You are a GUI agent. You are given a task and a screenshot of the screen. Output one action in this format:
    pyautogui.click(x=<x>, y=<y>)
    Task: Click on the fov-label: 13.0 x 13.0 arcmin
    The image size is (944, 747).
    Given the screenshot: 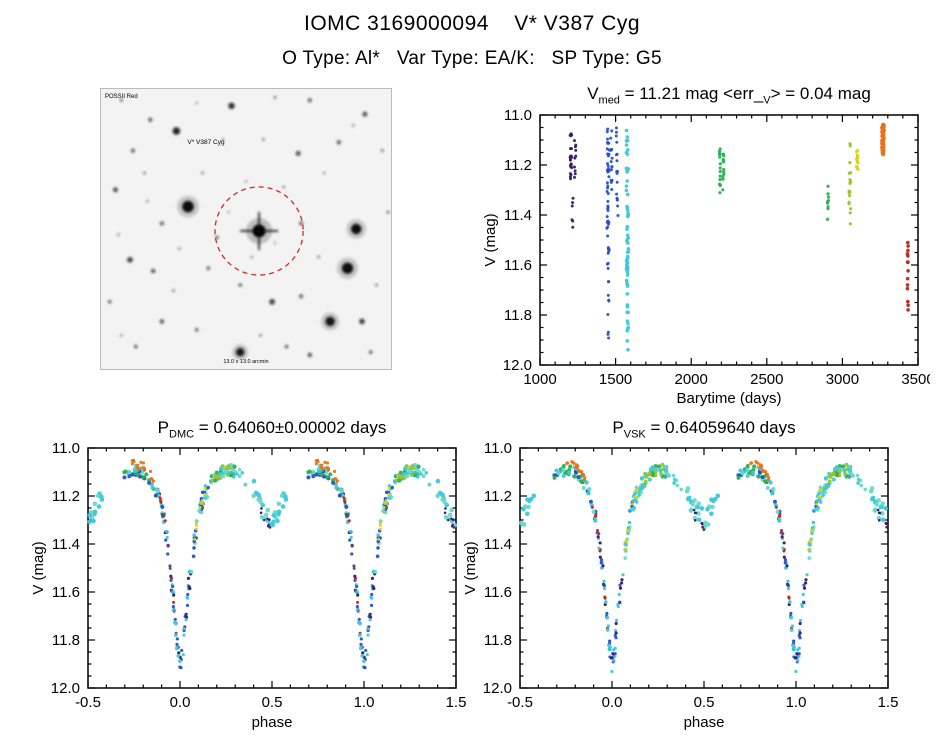 What is the action you would take?
    pyautogui.click(x=245, y=362)
    